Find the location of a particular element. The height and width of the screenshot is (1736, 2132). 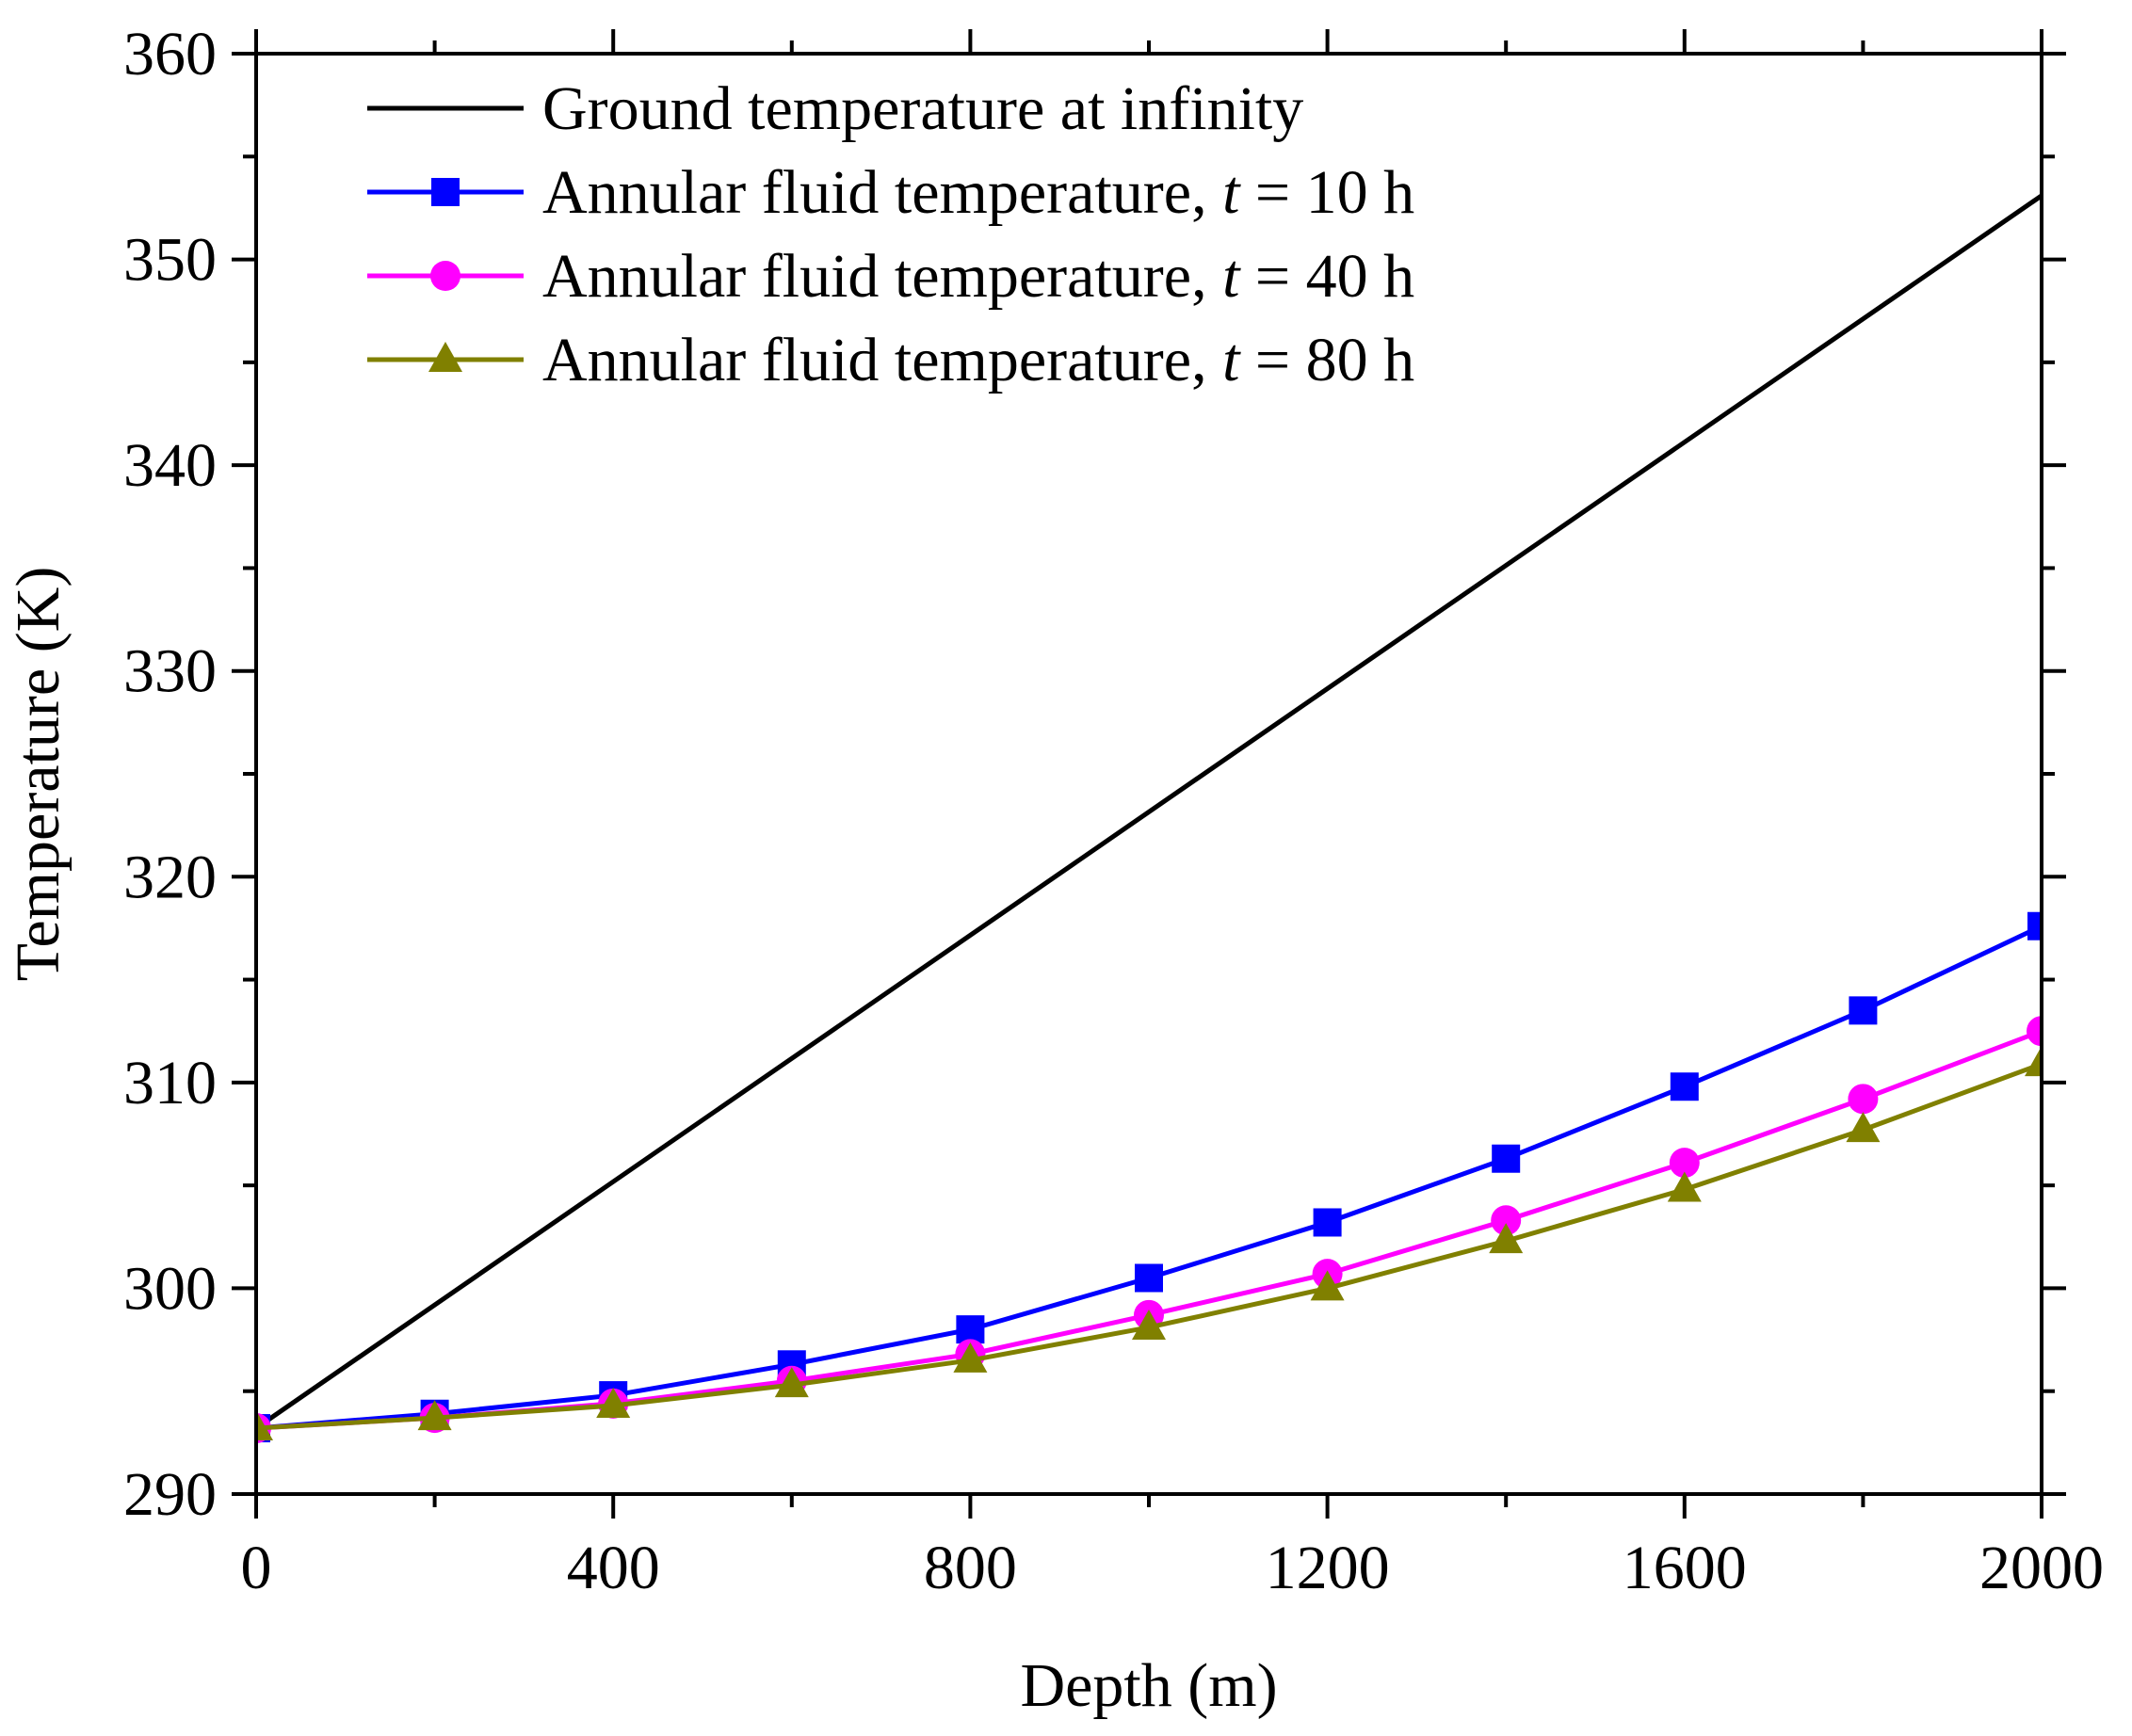

legend-label-suffix: = 40 h is located at coordinates (1326, 276).